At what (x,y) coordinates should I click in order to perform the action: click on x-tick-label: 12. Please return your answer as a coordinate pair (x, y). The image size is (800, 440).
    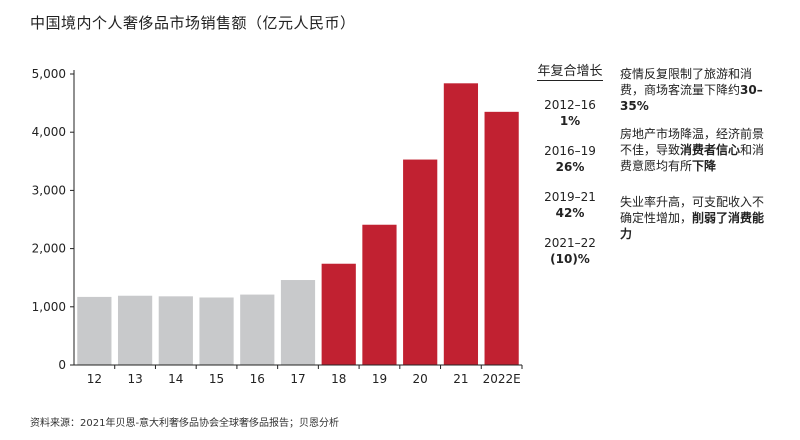
    Looking at the image, I should click on (94, 379).